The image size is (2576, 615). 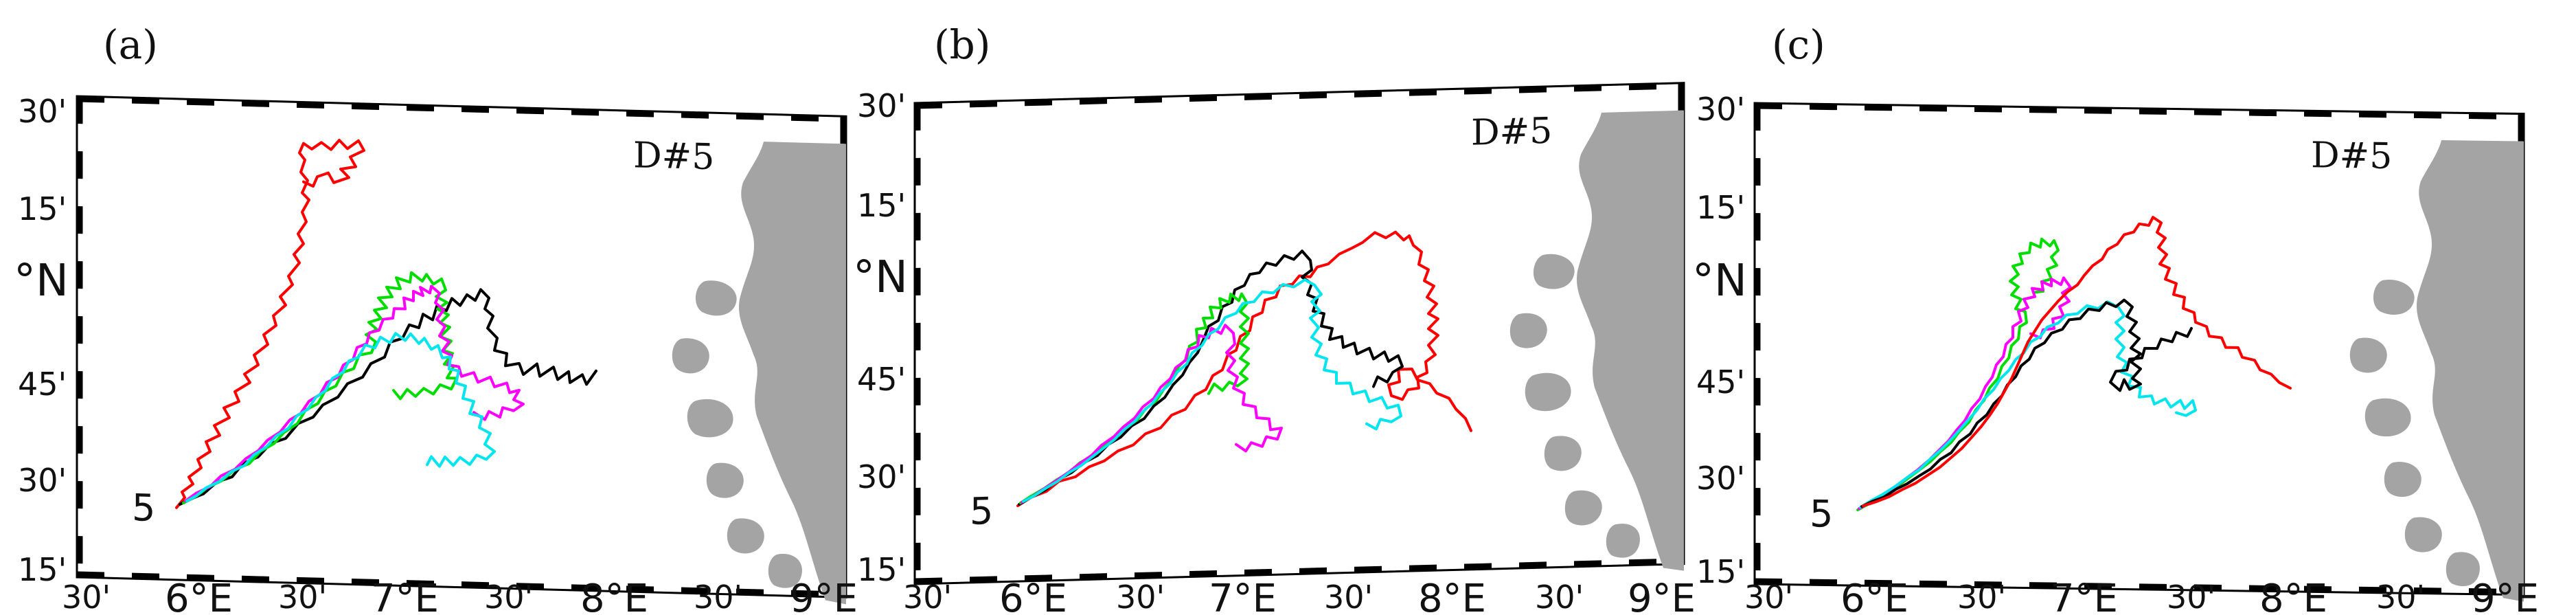 What do you see at coordinates (962, 44) in the screenshot?
I see `panel-letter: (b)` at bounding box center [962, 44].